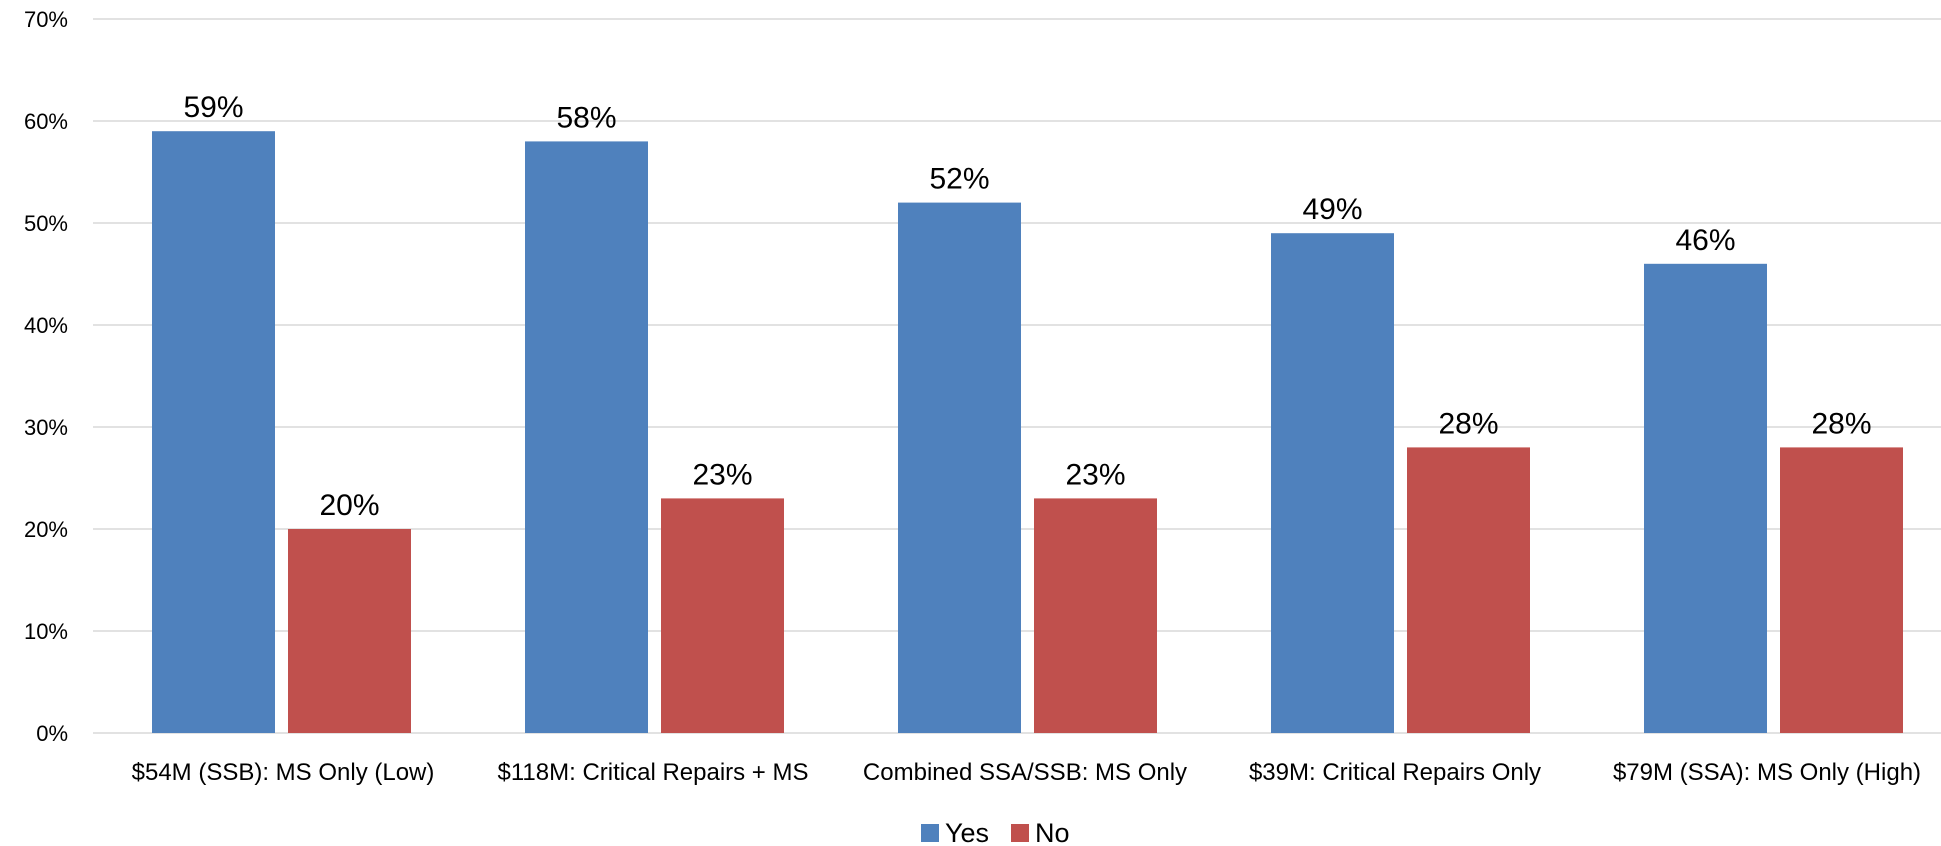 The width and height of the screenshot is (1941, 846). What do you see at coordinates (46, 223) in the screenshot?
I see `y-tick-label: 50%` at bounding box center [46, 223].